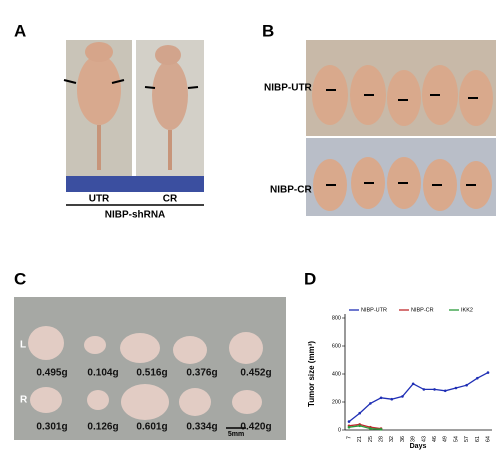 The width and height of the screenshot is (500, 454). Describe the element at coordinates (392, 439) in the screenshot. I see `x-tick-label: 32` at that location.